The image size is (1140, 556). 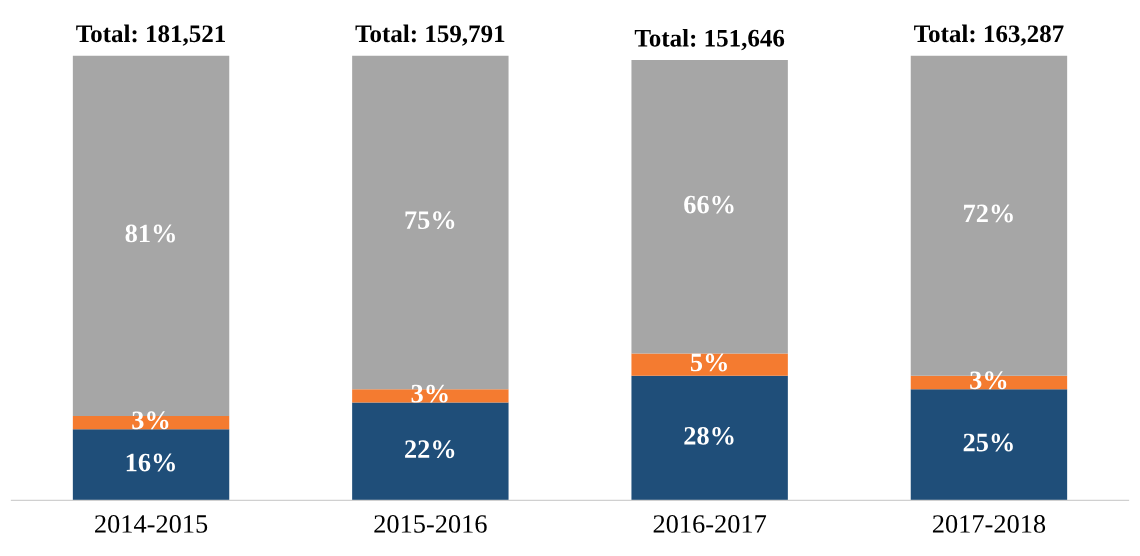 What do you see at coordinates (989, 524) in the screenshot?
I see `x-tick-label: 2017-2018` at bounding box center [989, 524].